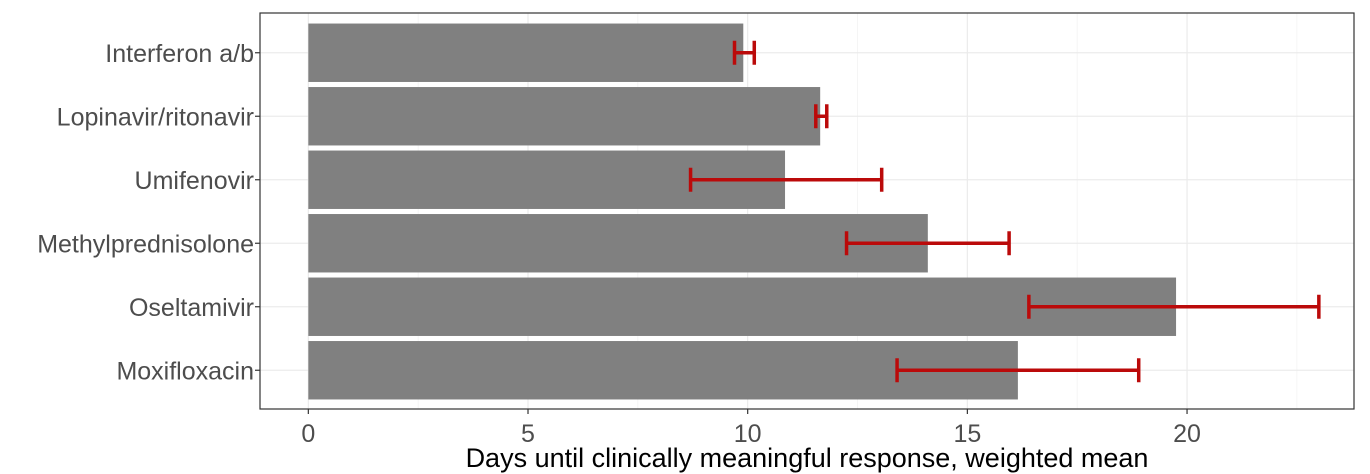 The width and height of the screenshot is (1370, 474). What do you see at coordinates (145, 244) in the screenshot?
I see `y-tick-label: Methylprednisolone` at bounding box center [145, 244].